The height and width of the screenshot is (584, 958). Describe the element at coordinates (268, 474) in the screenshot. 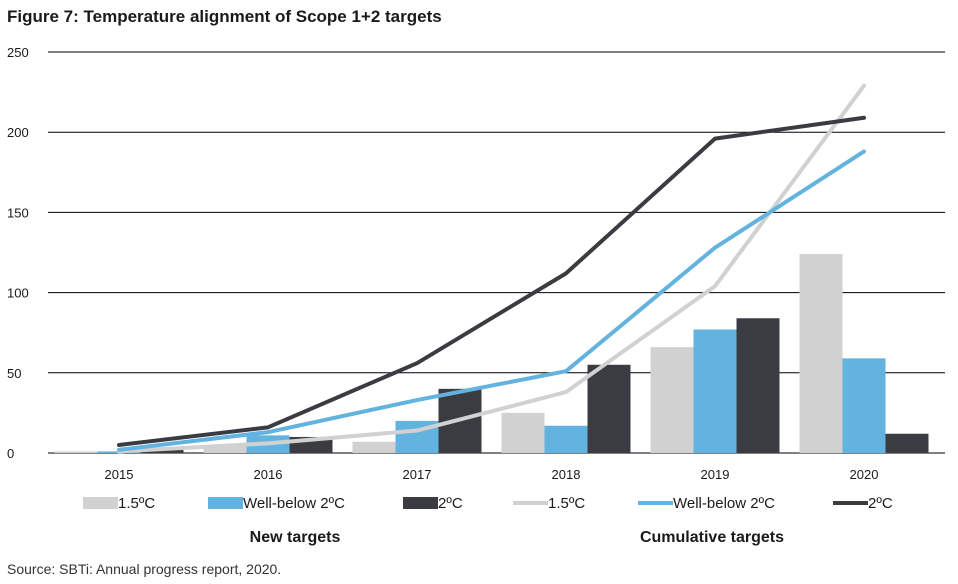

I see `x-tick-label: 2016` at that location.